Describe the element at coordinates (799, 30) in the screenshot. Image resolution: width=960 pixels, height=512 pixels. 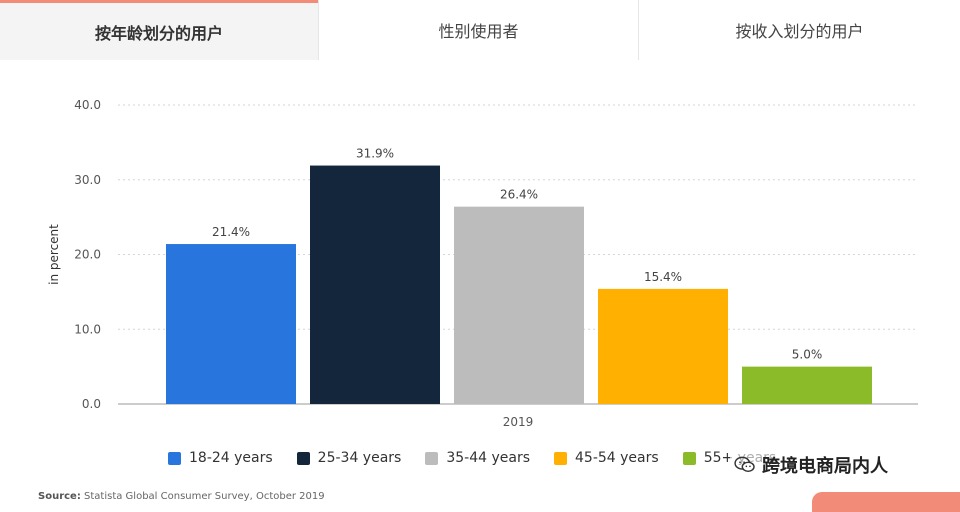
I see `tab-users-by-income: 按收入划分的用户` at that location.